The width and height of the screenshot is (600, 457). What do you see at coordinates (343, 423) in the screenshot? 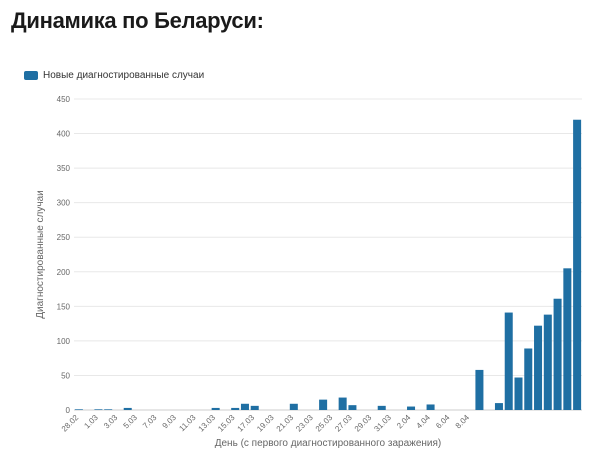
I see `x-tick-label: 27.03` at bounding box center [343, 423].